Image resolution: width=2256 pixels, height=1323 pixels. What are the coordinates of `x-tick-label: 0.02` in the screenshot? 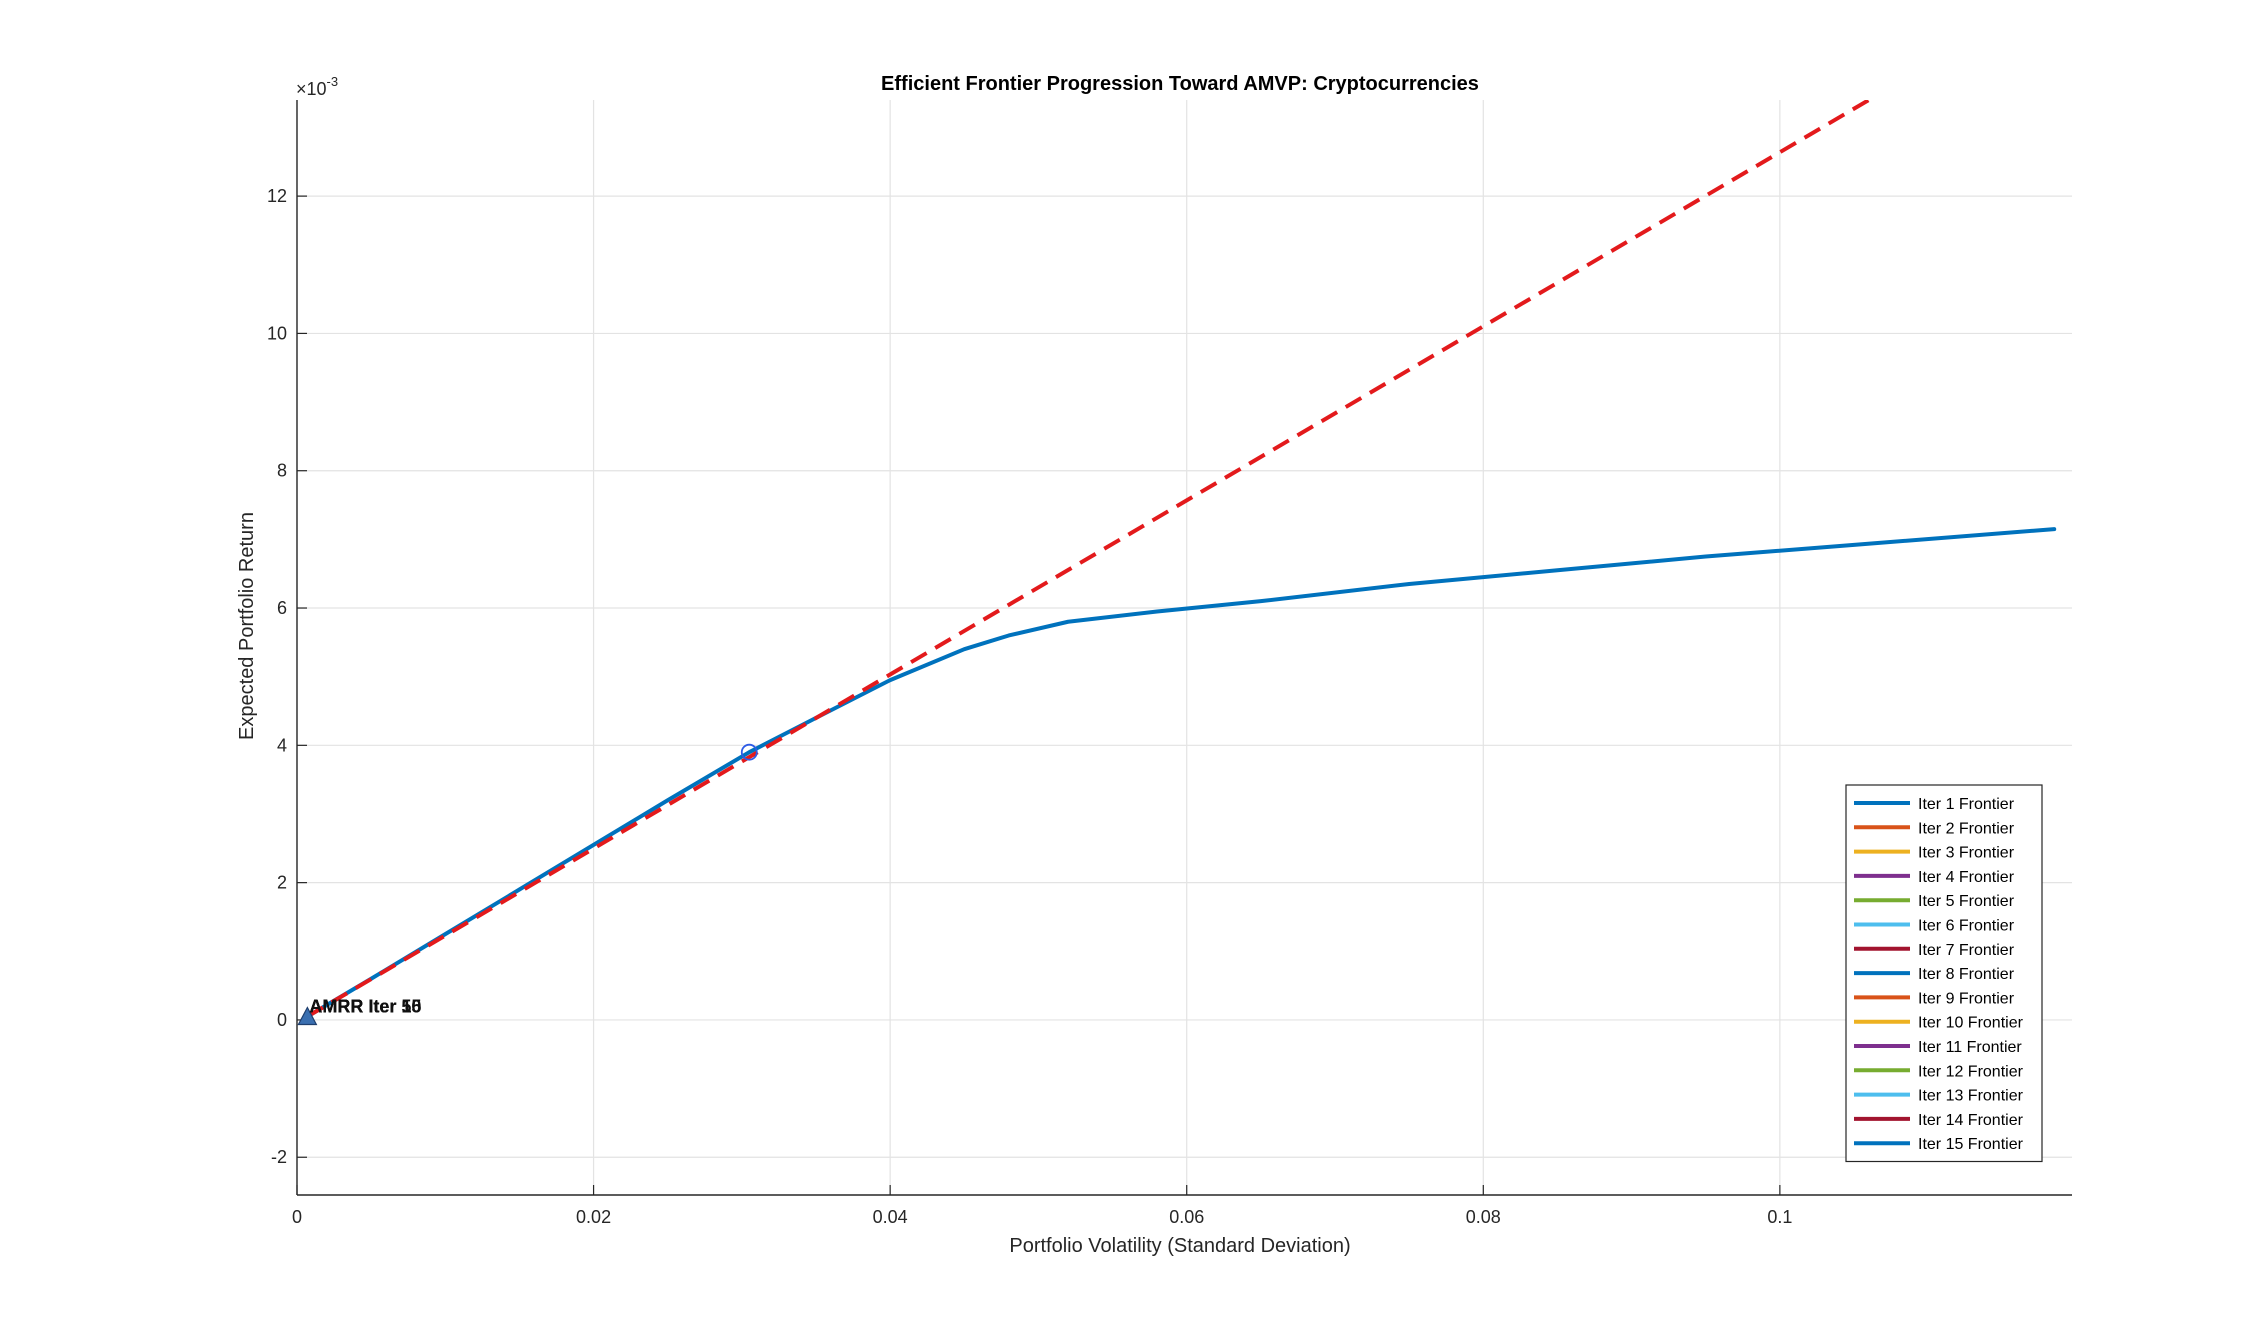 It's located at (593, 1217).